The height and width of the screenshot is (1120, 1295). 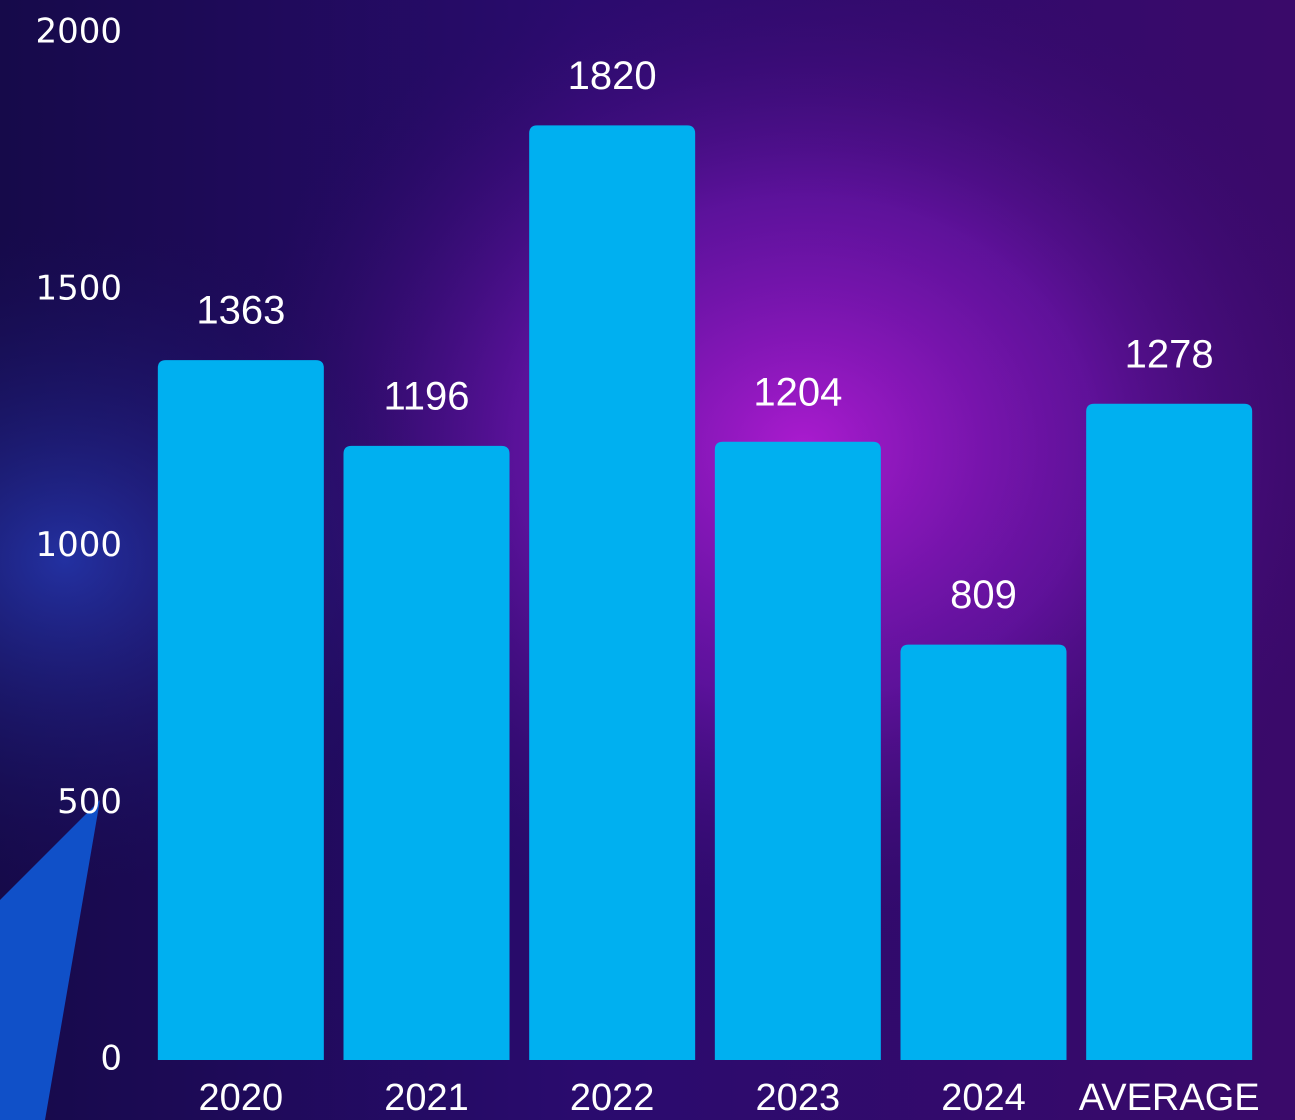 What do you see at coordinates (50, 960) in the screenshot?
I see `decor-wedge` at bounding box center [50, 960].